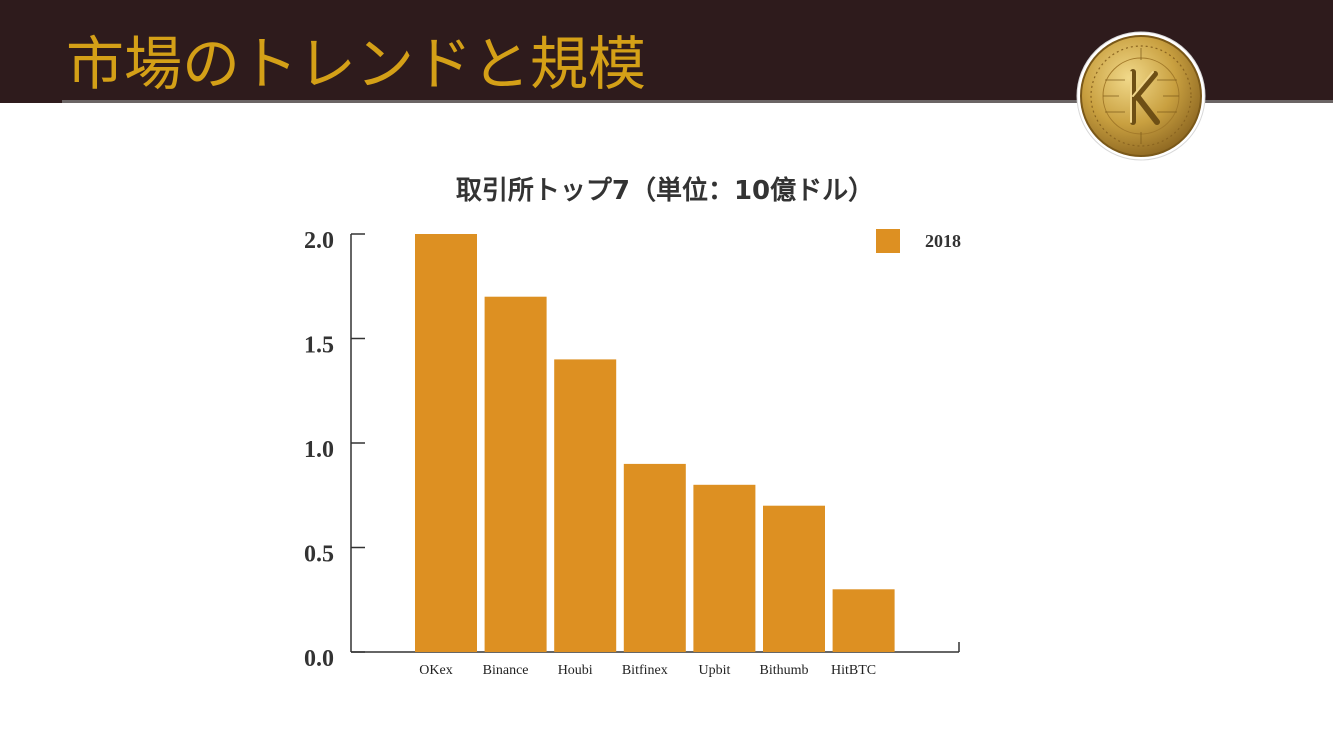  I want to click on y-tick-label: 2.0, so click(319, 241).